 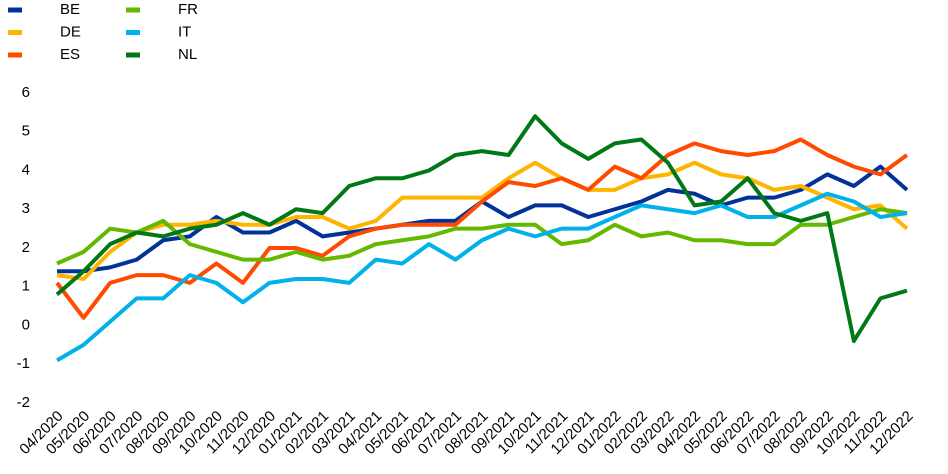 I want to click on y-tick-label: 4, so click(x=26, y=169).